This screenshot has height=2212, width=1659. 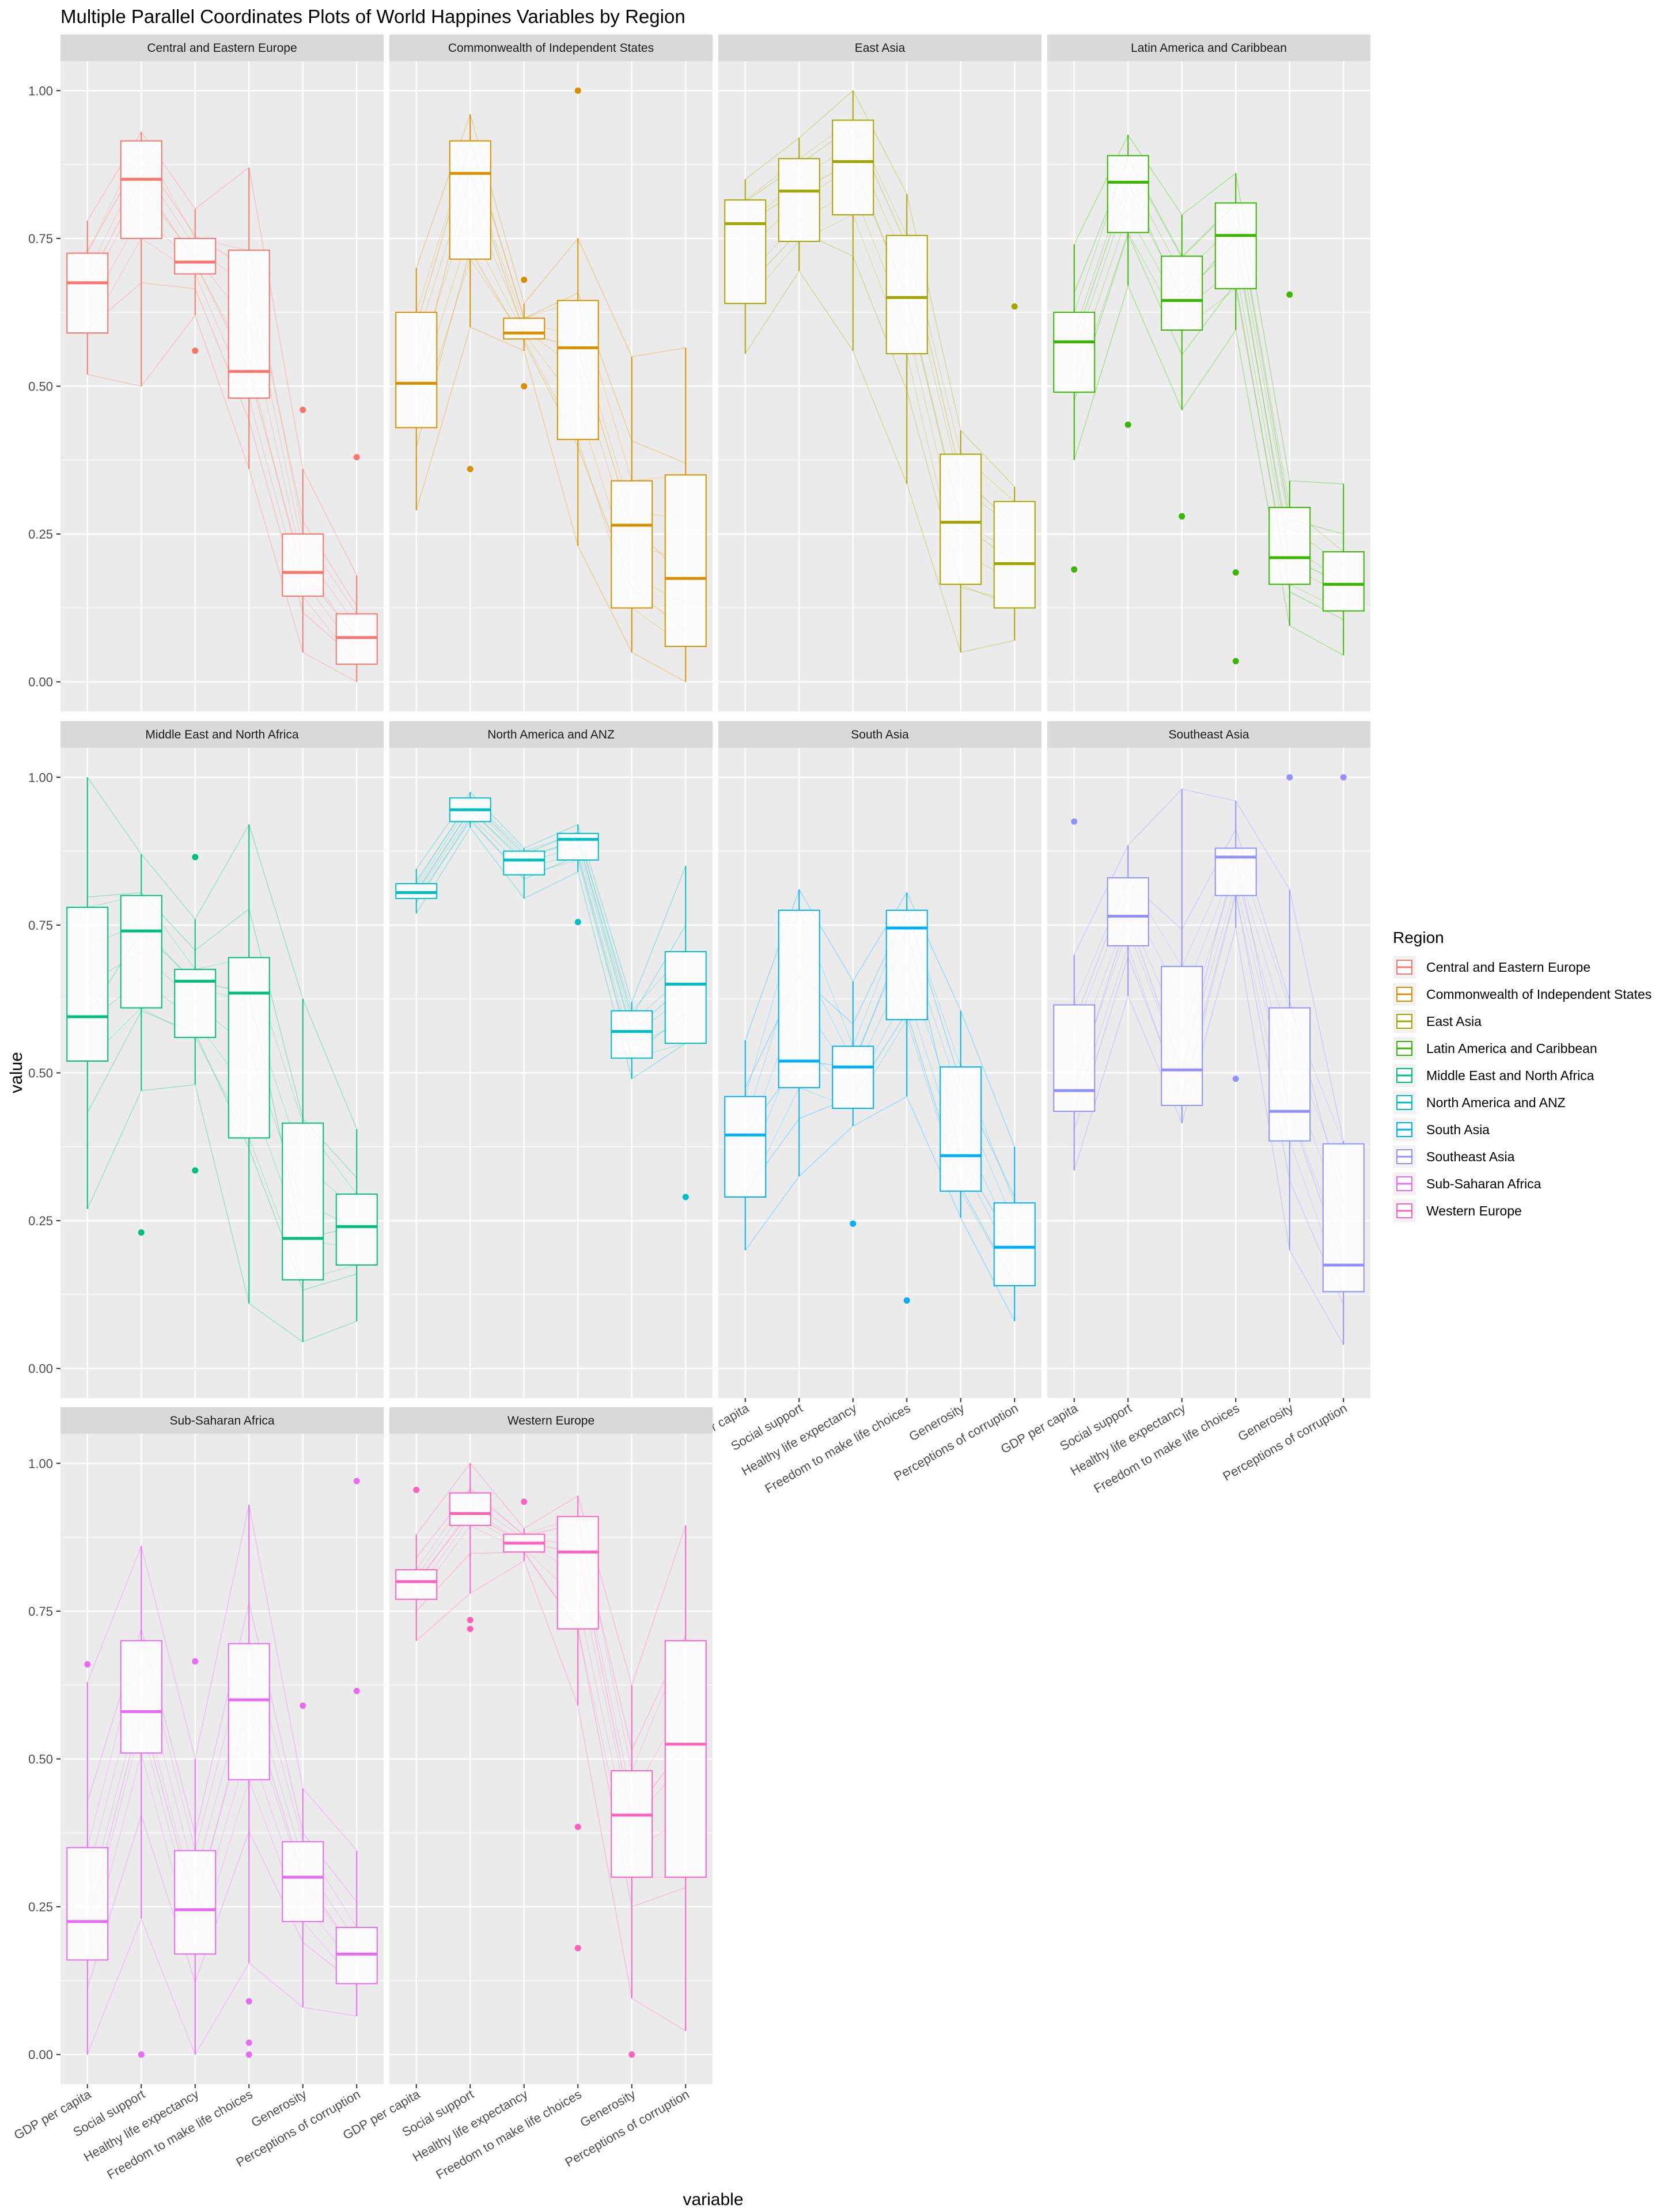 I want to click on legend-entry: Southeast Asia, so click(x=1454, y=1156).